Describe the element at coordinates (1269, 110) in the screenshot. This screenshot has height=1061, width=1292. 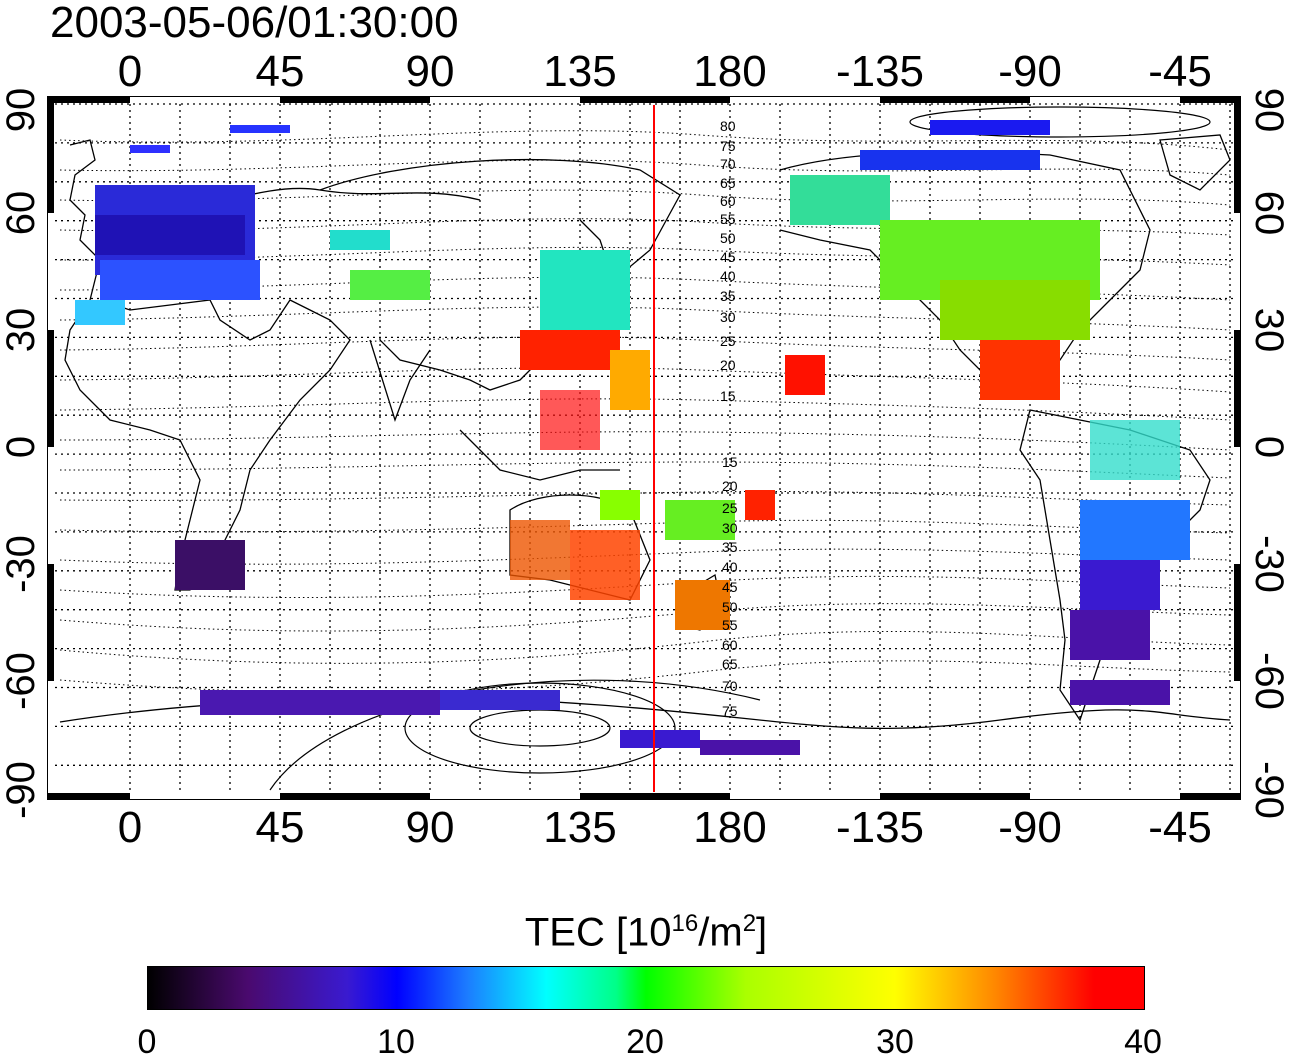
I see `right-lat-label: 90` at that location.